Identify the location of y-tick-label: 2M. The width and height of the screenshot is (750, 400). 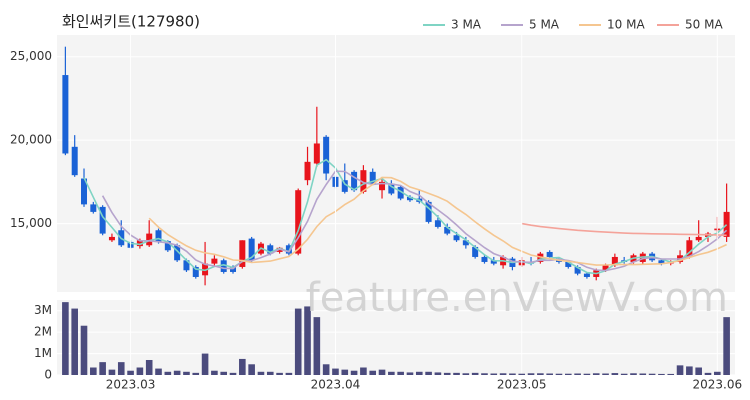
(43, 332).